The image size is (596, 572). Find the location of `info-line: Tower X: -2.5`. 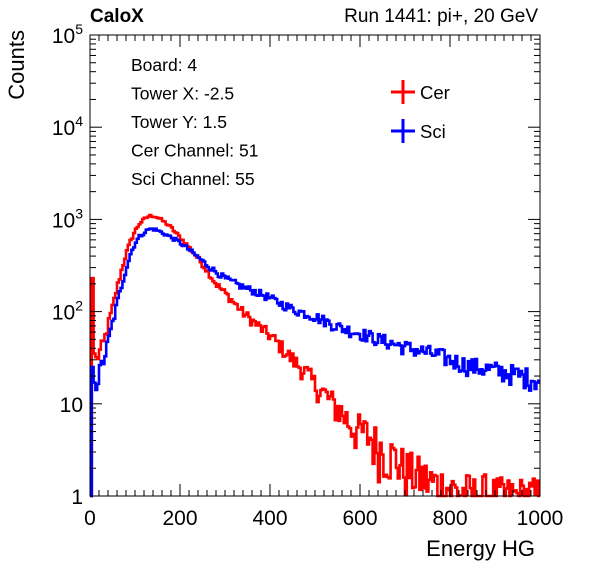

info-line: Tower X: -2.5 is located at coordinates (182, 94).